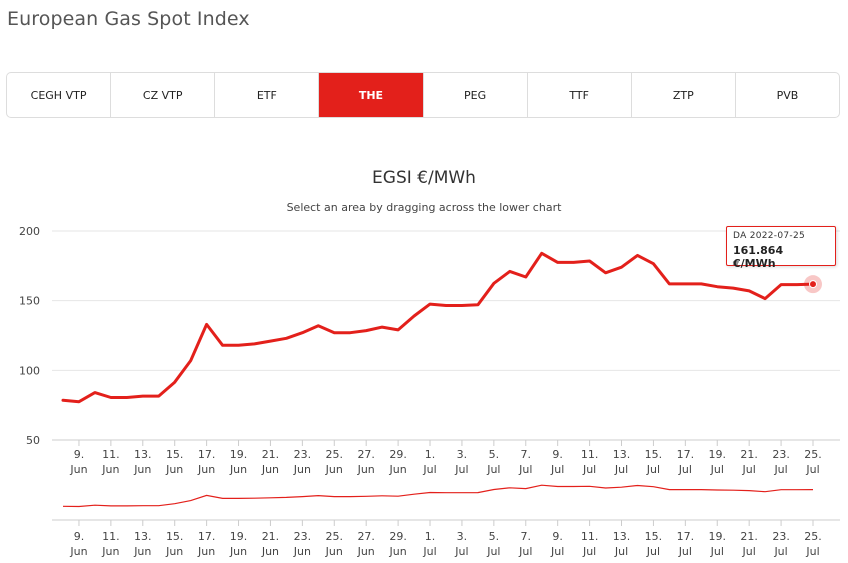  Describe the element at coordinates (29, 301) in the screenshot. I see `y-tick-label: 150` at that location.